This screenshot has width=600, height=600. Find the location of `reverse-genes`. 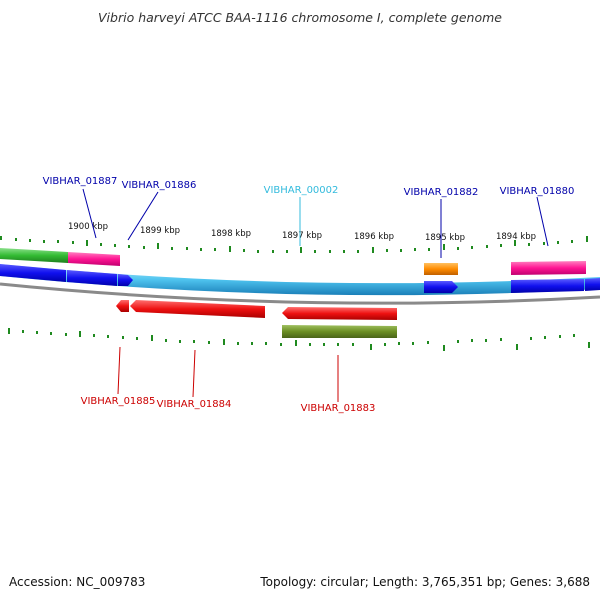

reverse-genes is located at coordinates (256, 319).